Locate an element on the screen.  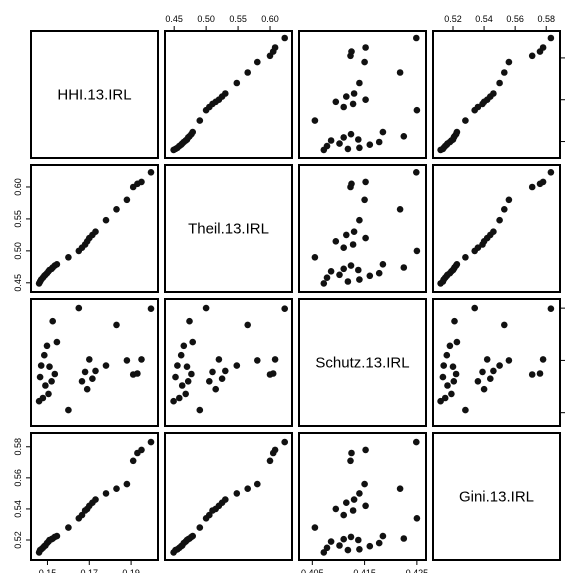
y-tick-label: 0.56 is located at coordinates (18, 478).